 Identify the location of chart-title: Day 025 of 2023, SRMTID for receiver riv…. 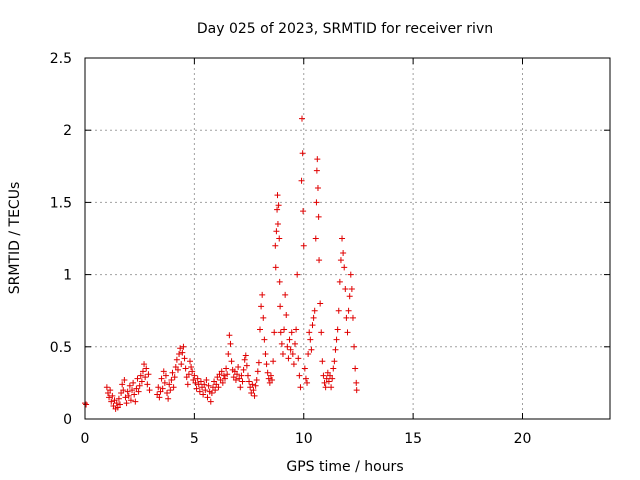
(345, 29).